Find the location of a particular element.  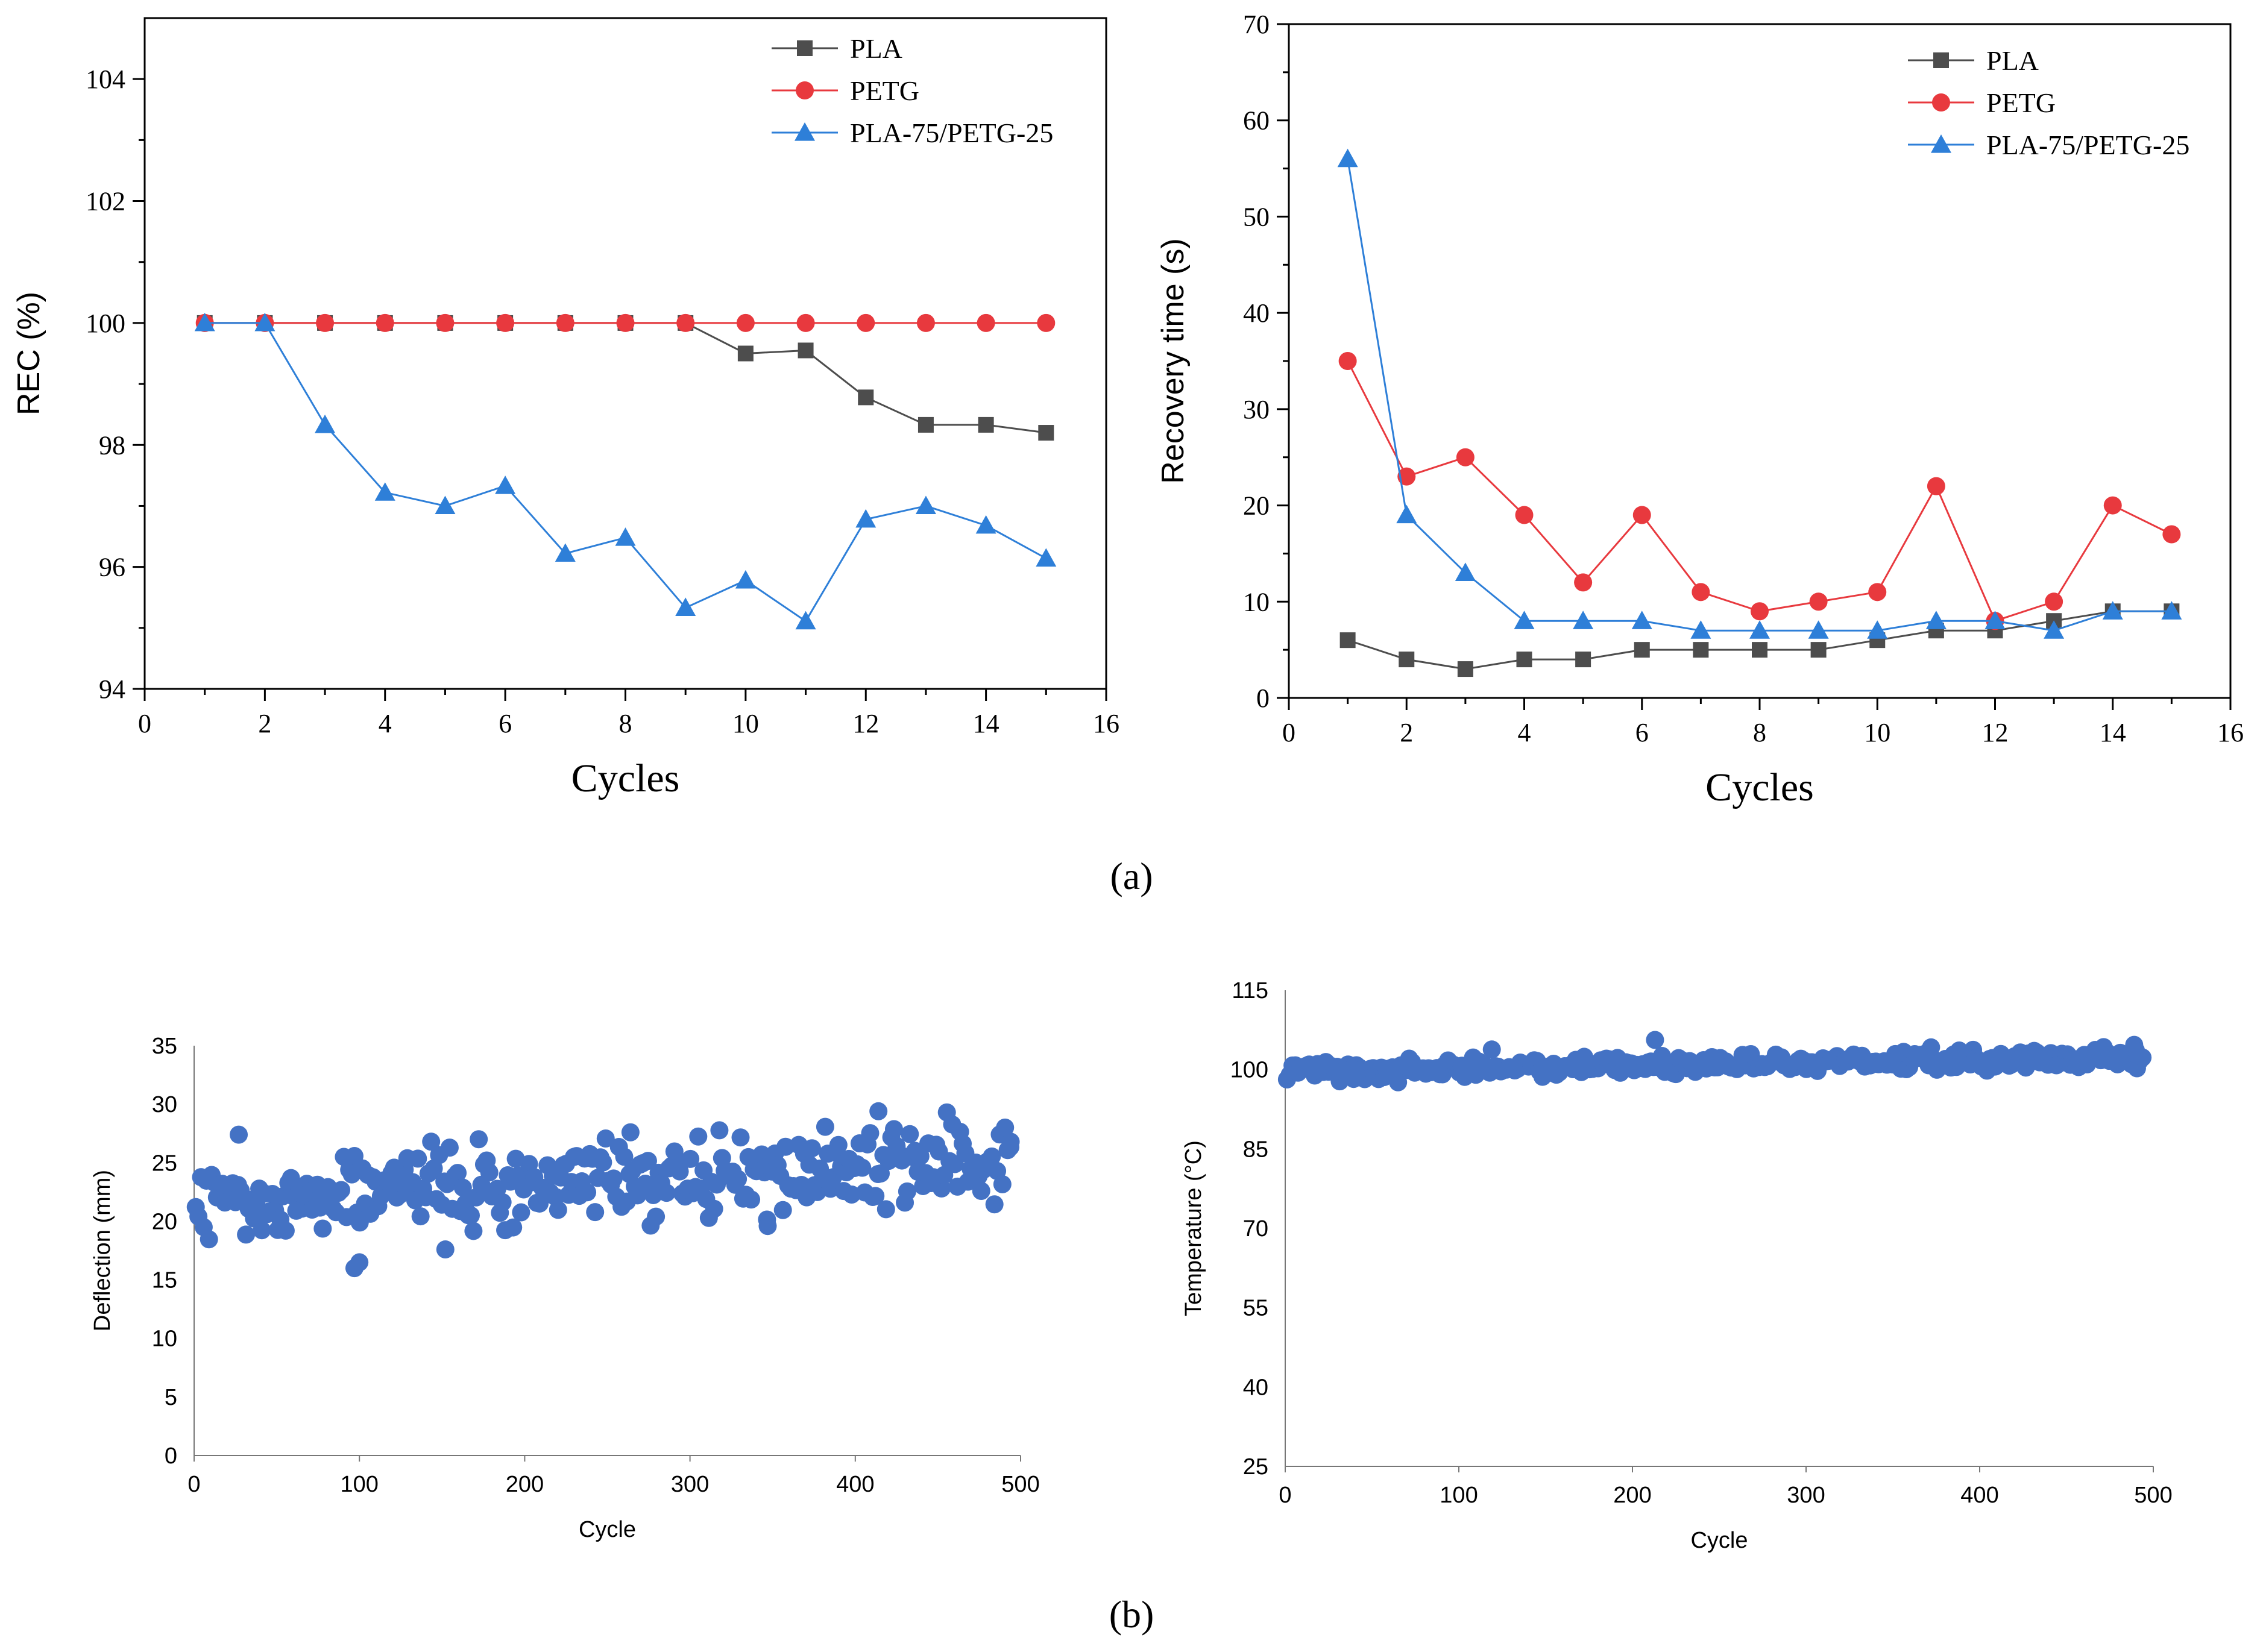

x-tick-label: 4 is located at coordinates (1524, 733).